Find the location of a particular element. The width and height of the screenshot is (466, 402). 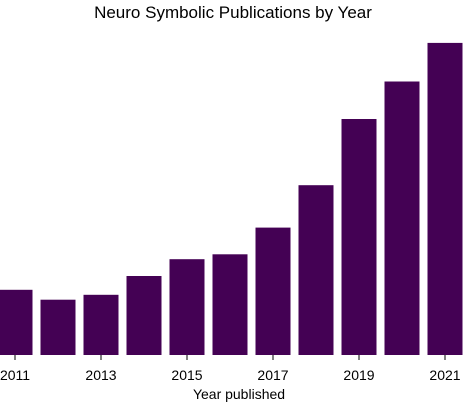

x-axis-label: Year published is located at coordinates (239, 394).